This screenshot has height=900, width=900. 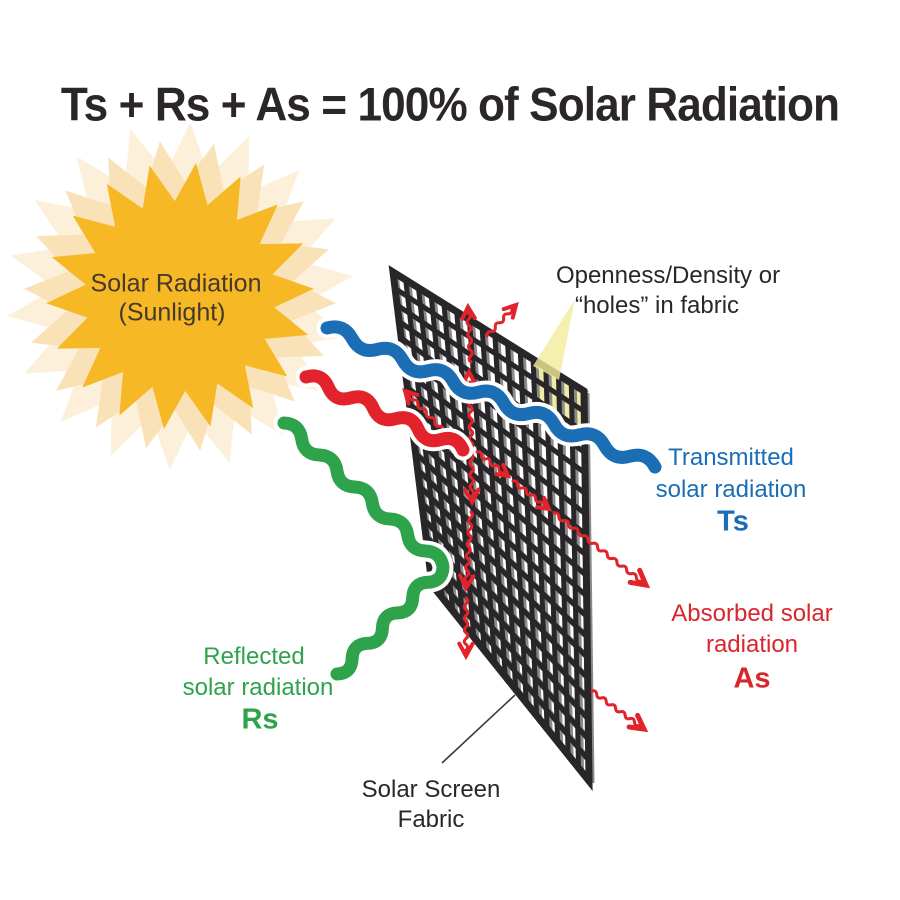 I want to click on heat-arrow-down3-icon, so click(x=466, y=627).